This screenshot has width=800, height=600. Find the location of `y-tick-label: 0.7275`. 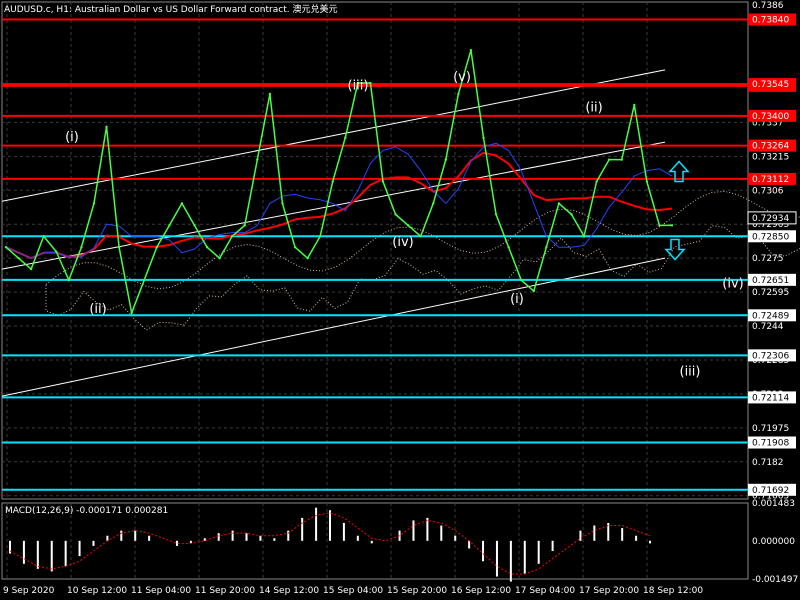

y-tick-label: 0.7275 is located at coordinates (768, 259).